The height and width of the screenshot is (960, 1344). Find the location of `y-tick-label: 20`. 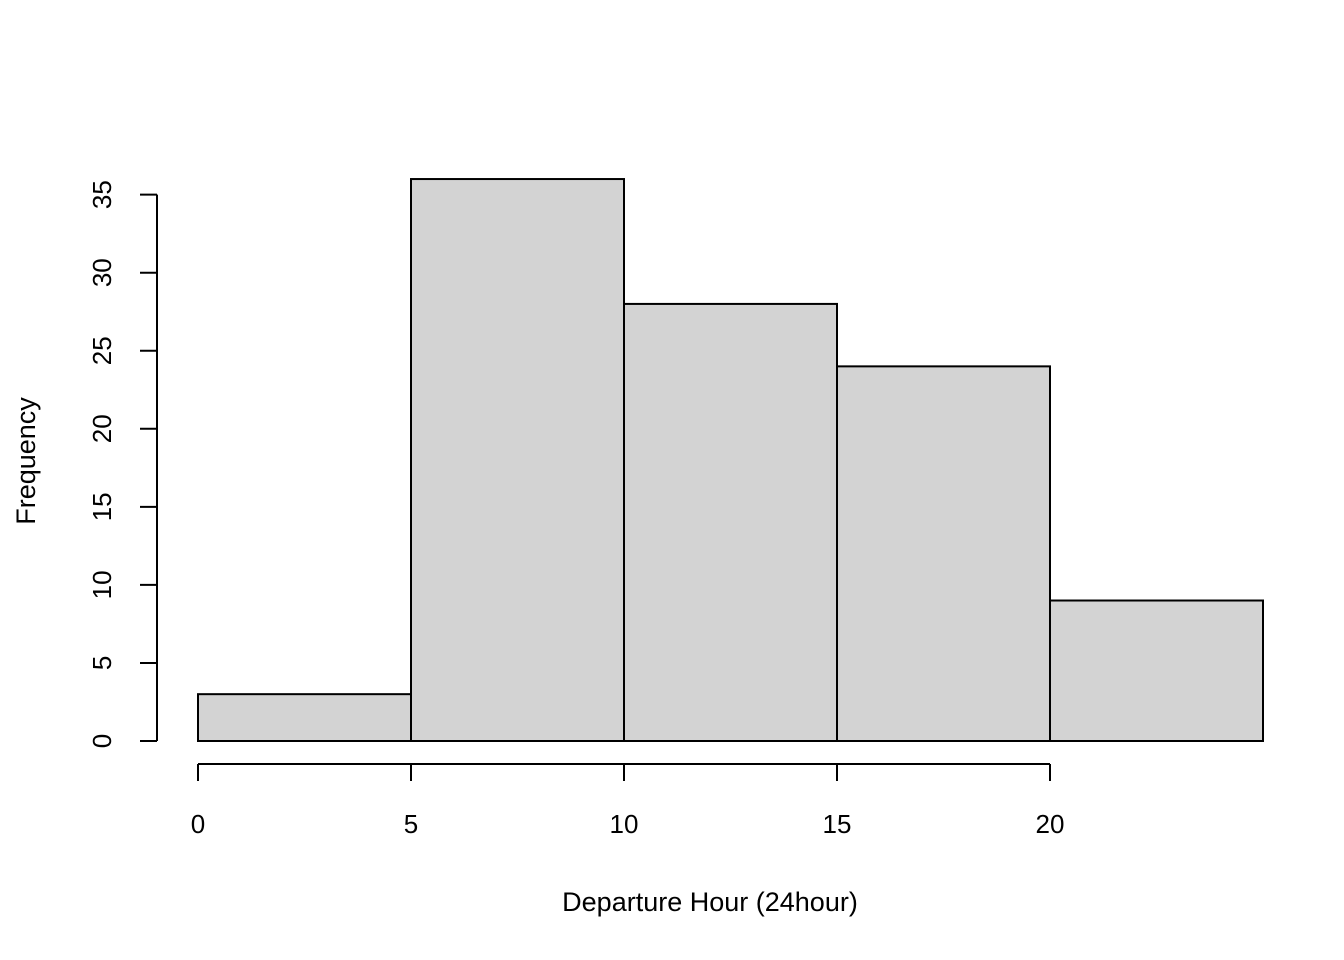

y-tick-label: 20 is located at coordinates (102, 428).